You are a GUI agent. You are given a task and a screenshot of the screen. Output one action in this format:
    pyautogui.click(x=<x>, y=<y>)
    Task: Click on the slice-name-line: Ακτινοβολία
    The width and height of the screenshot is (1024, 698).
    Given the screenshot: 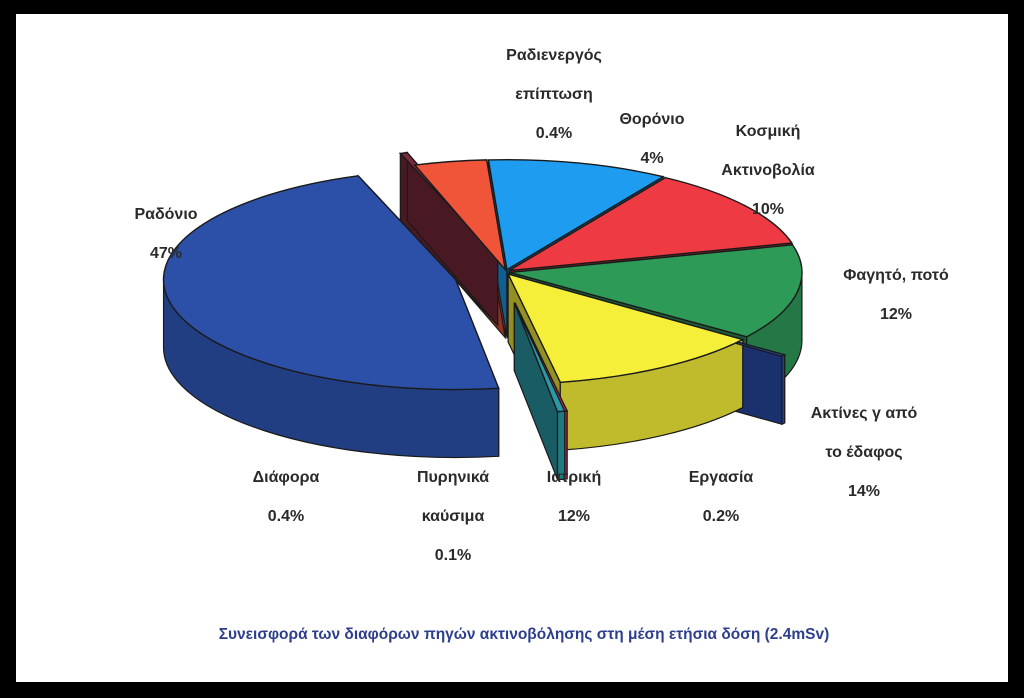 What is the action you would take?
    pyautogui.click(x=768, y=170)
    